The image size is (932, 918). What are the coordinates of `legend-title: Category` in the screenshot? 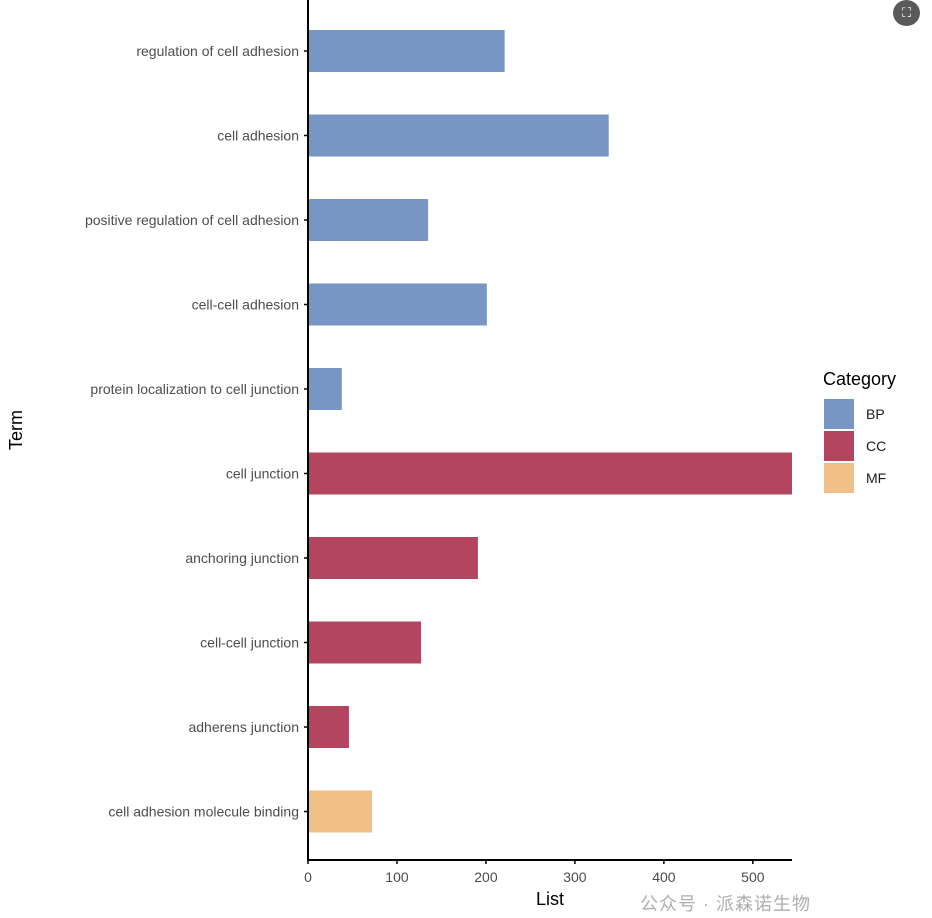 It's located at (859, 379).